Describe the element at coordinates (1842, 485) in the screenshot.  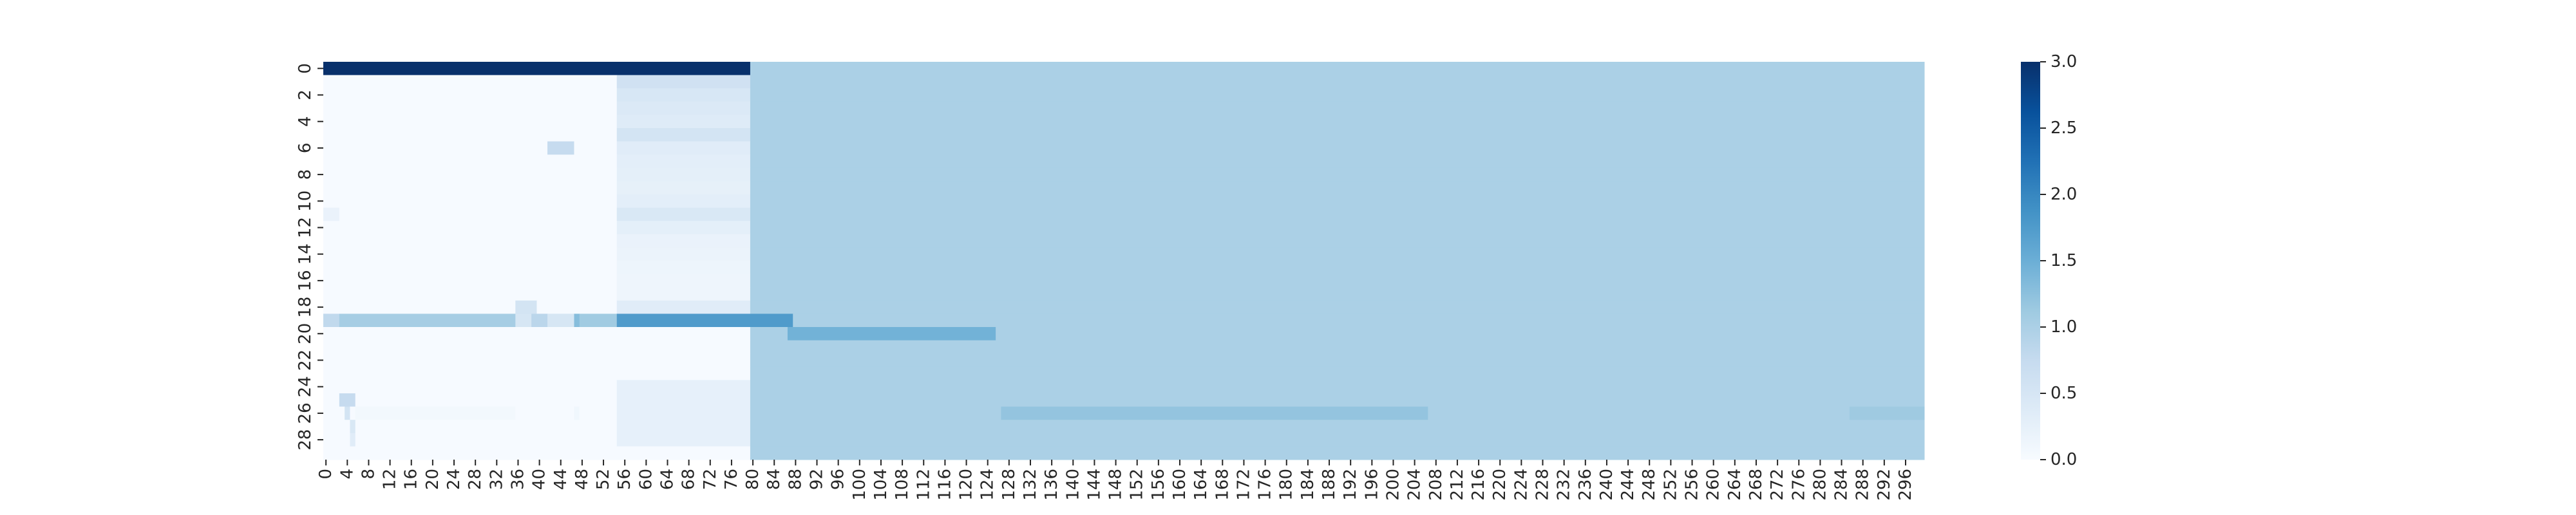
I see `x-tick-label: 284` at that location.